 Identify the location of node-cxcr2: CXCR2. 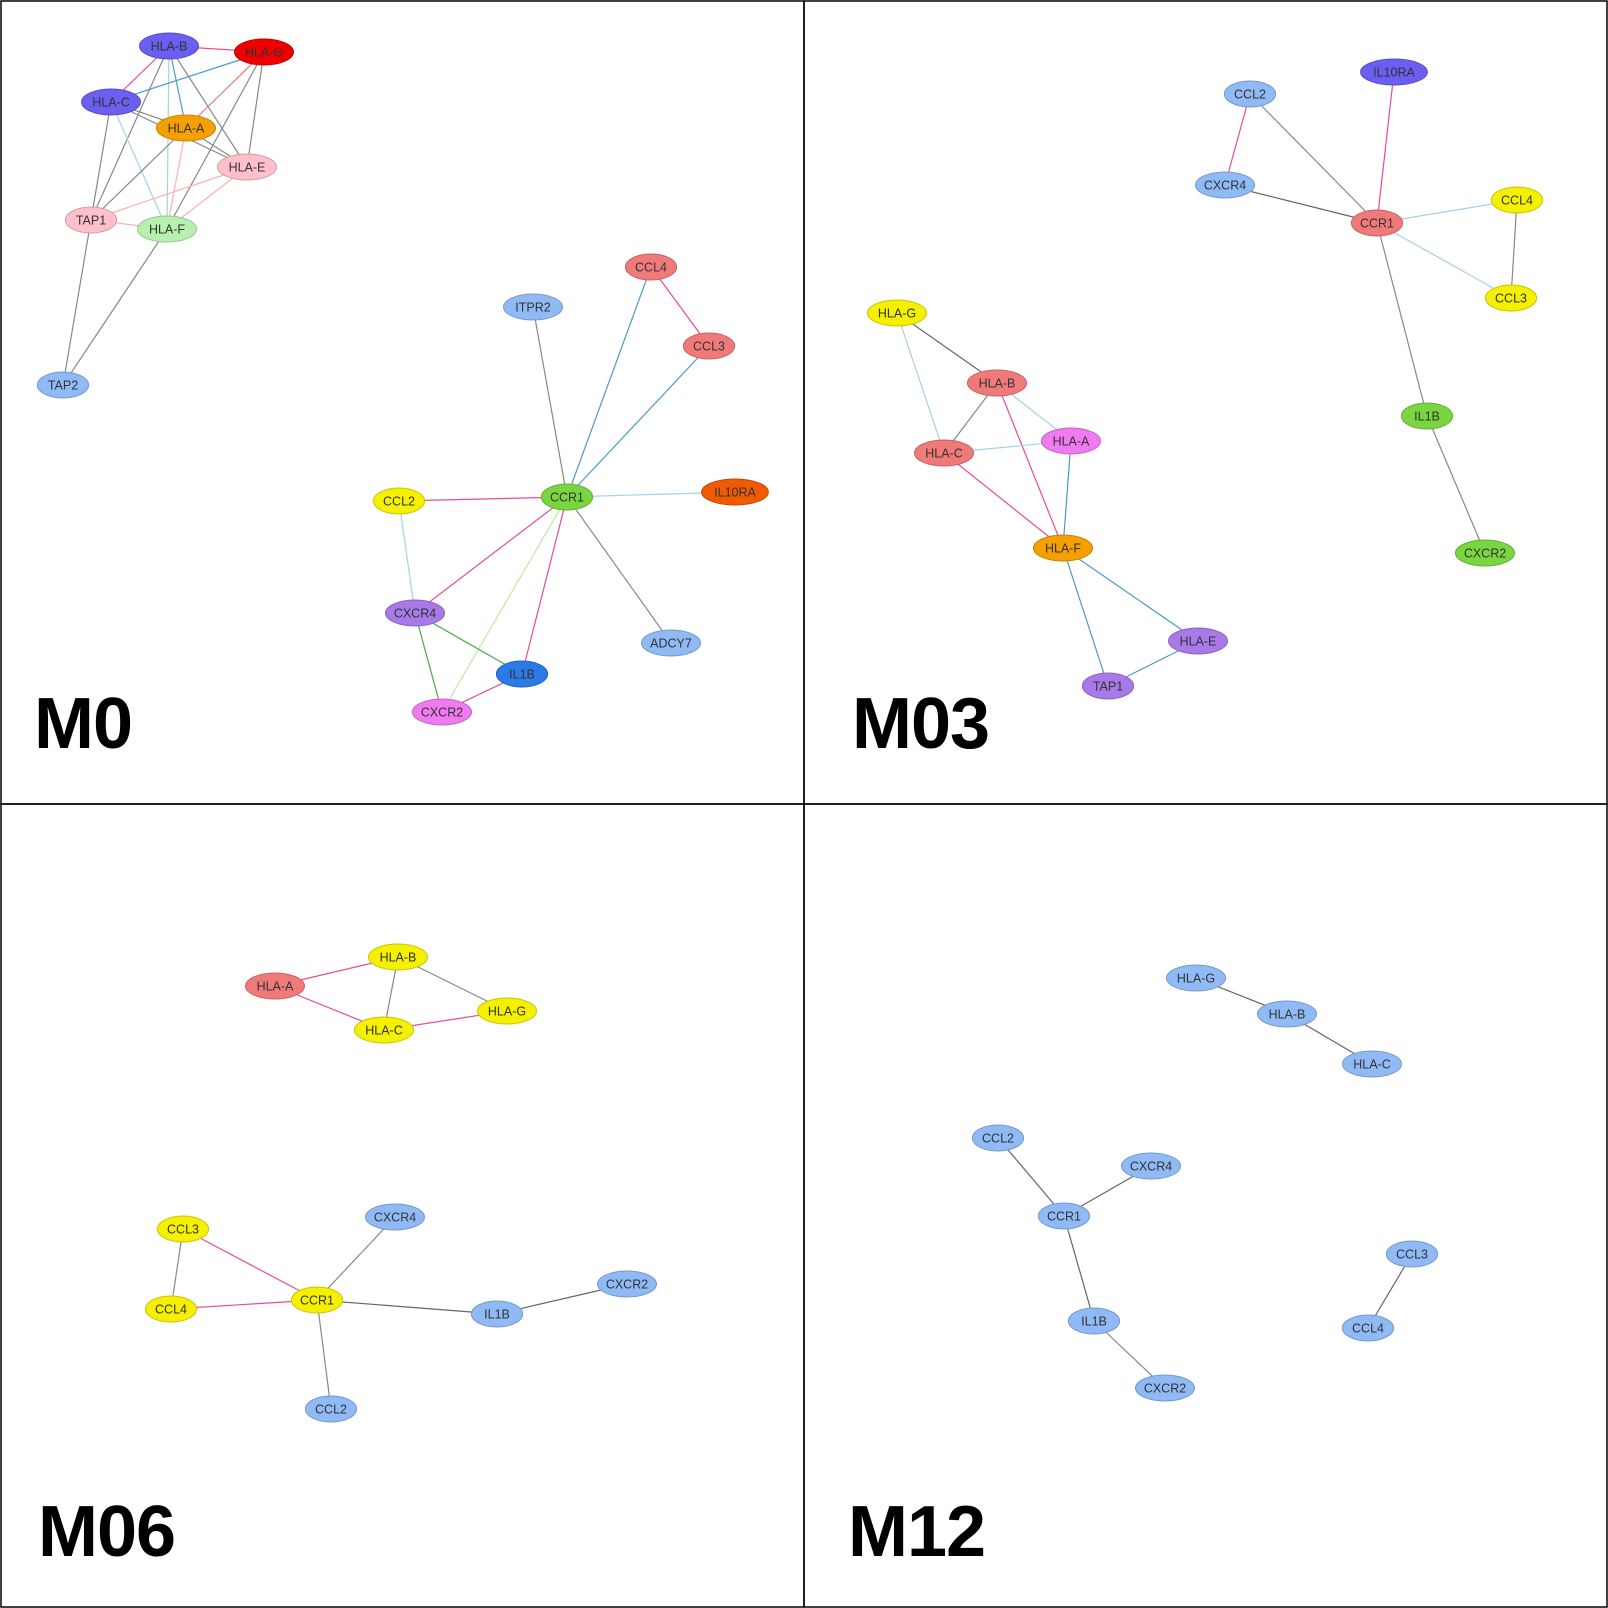
(627, 1284).